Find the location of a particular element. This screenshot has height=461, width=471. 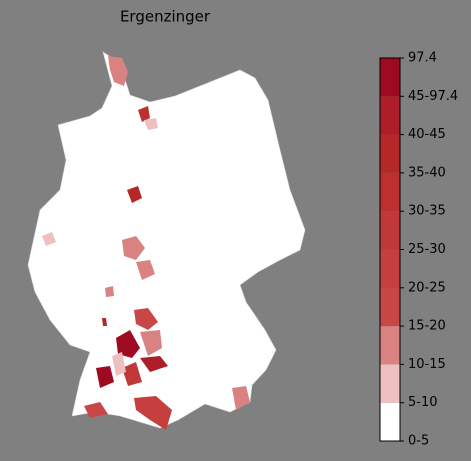

colorbar-tick-label: 35-40 is located at coordinates (427, 172).